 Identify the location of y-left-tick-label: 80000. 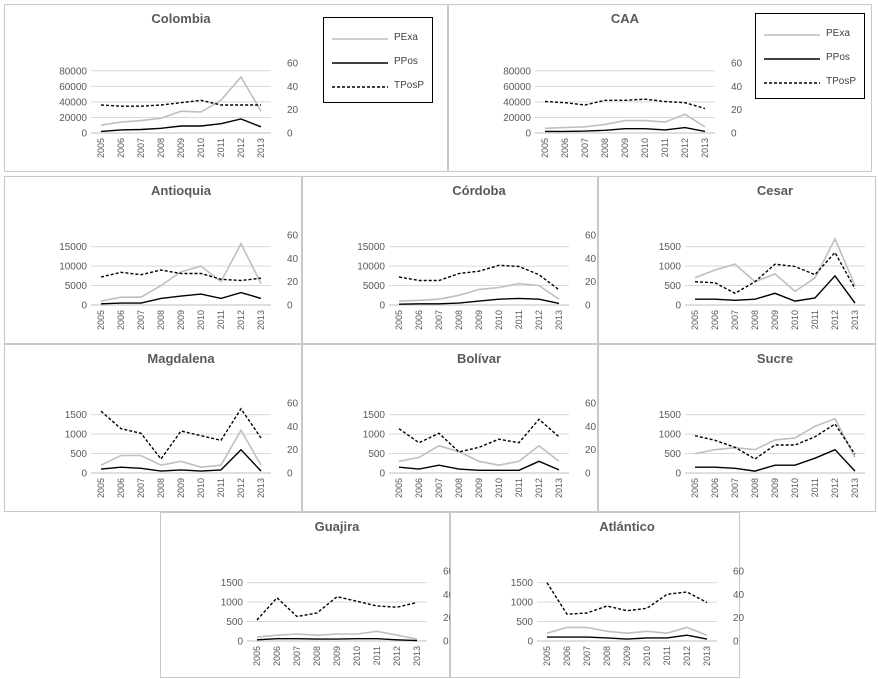
(517, 71).